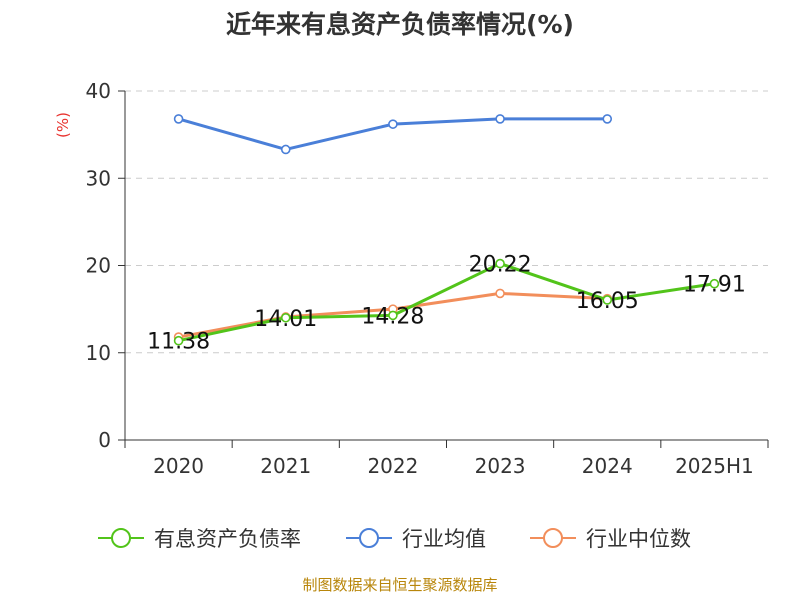 The height and width of the screenshot is (600, 800). What do you see at coordinates (227, 539) in the screenshot?
I see `legend-label-0: 有息资产负债率` at bounding box center [227, 539].